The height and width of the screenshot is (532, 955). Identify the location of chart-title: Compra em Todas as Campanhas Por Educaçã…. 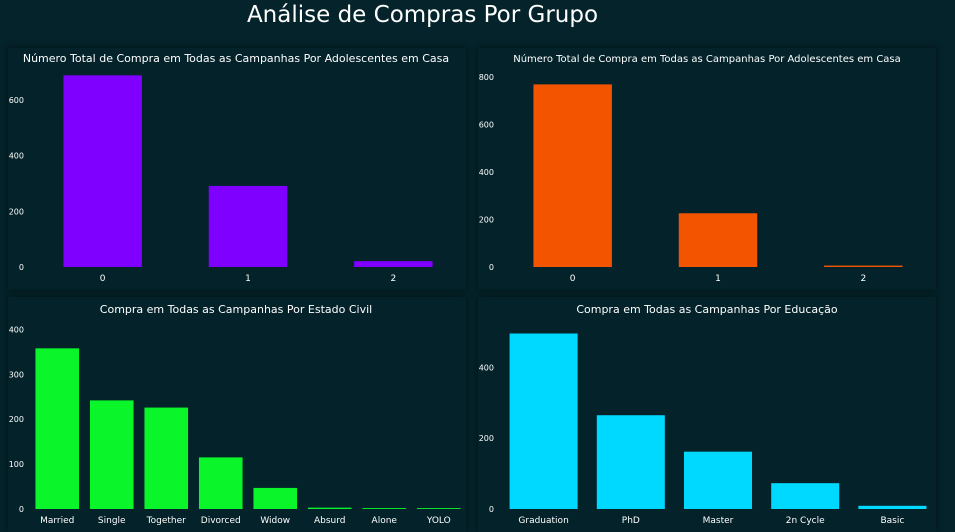
(707, 309).